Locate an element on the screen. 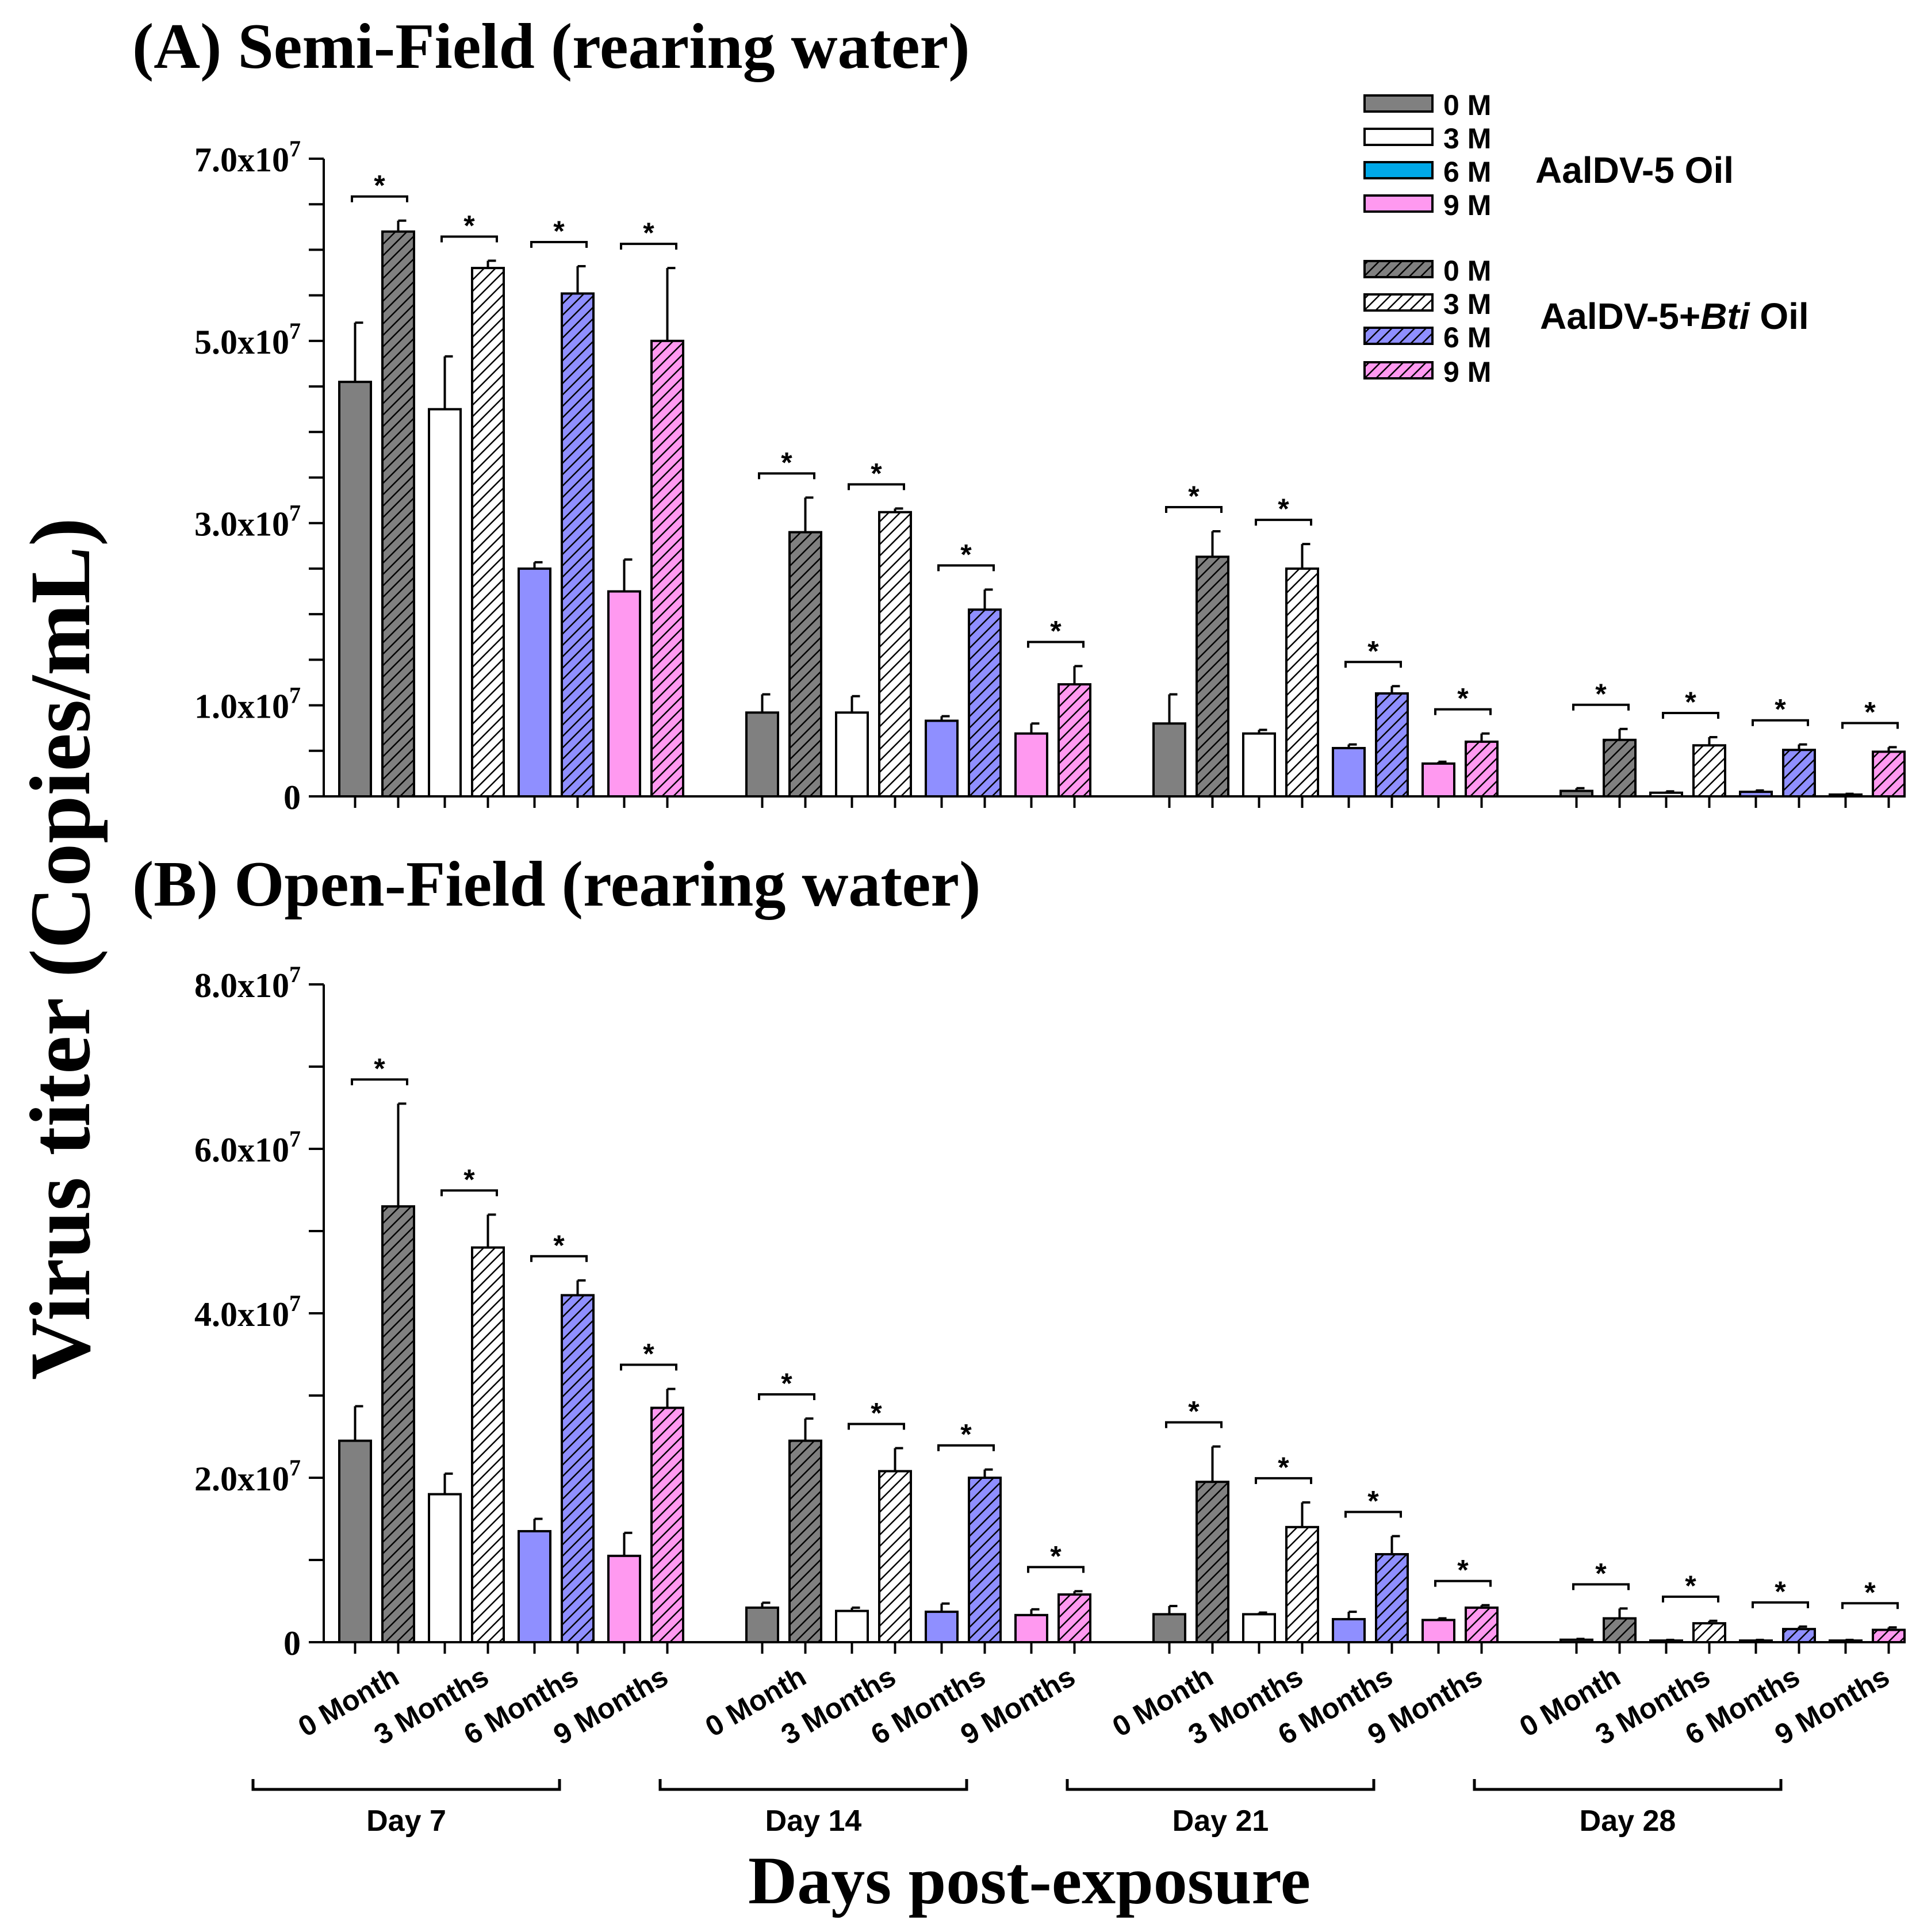 The width and height of the screenshot is (1912, 1932). y-tick-label: 5.0x10⁷ is located at coordinates (247, 339).